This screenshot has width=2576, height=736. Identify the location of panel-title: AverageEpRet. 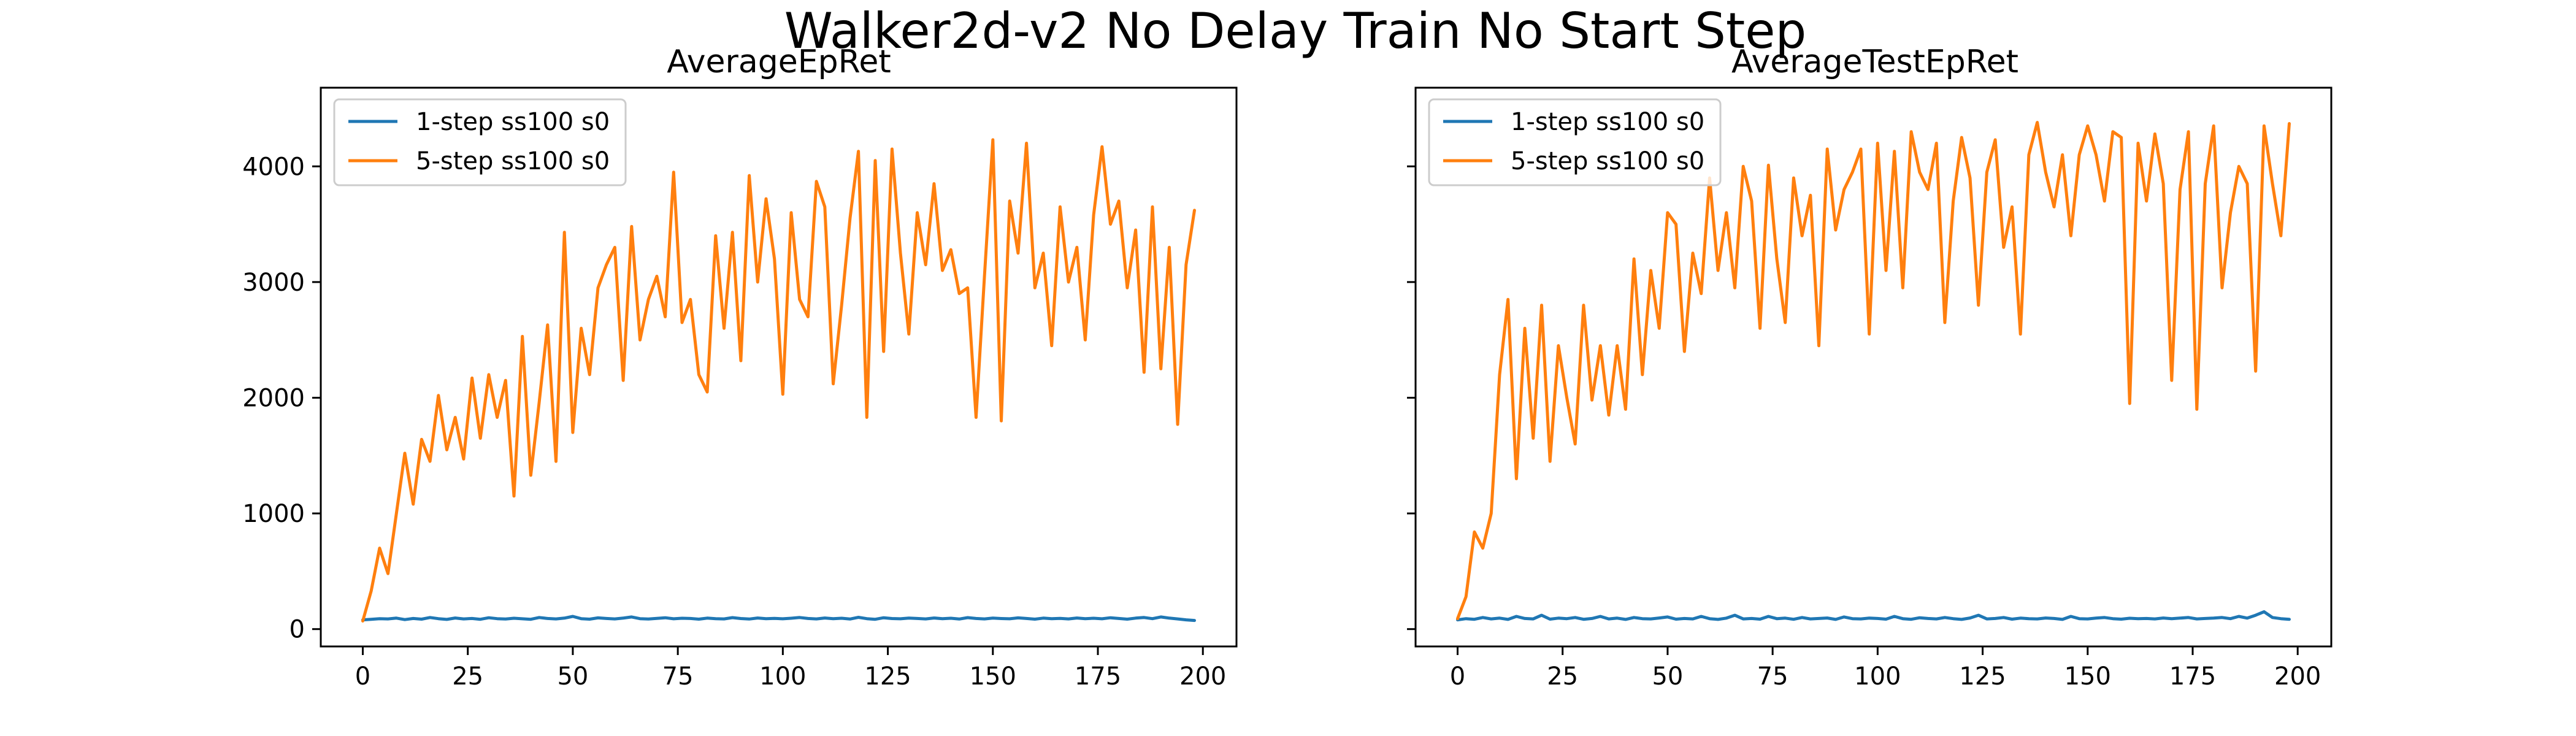
(779, 62).